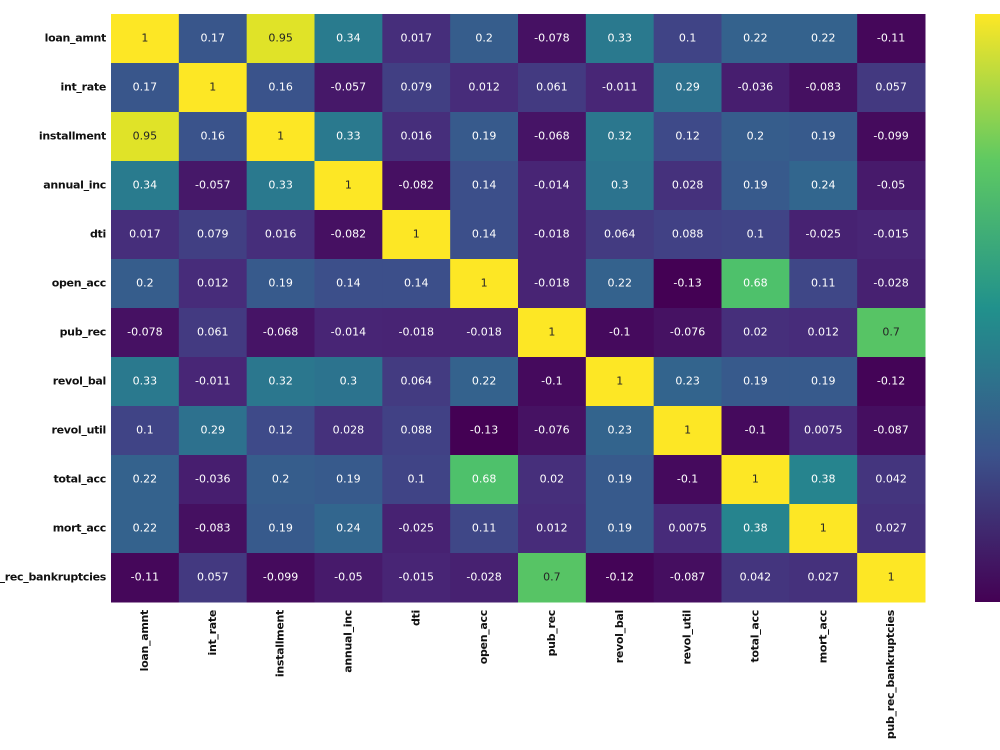  I want to click on cell-annotation: -0.057, so click(348, 87).